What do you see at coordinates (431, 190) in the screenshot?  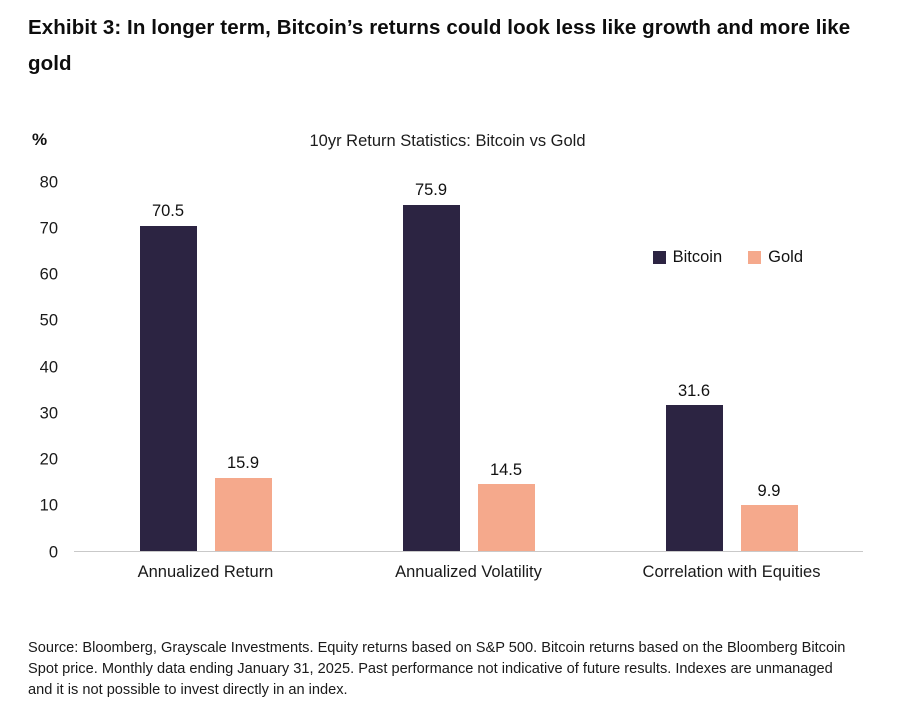 I see `bar-value-label: 75.9` at bounding box center [431, 190].